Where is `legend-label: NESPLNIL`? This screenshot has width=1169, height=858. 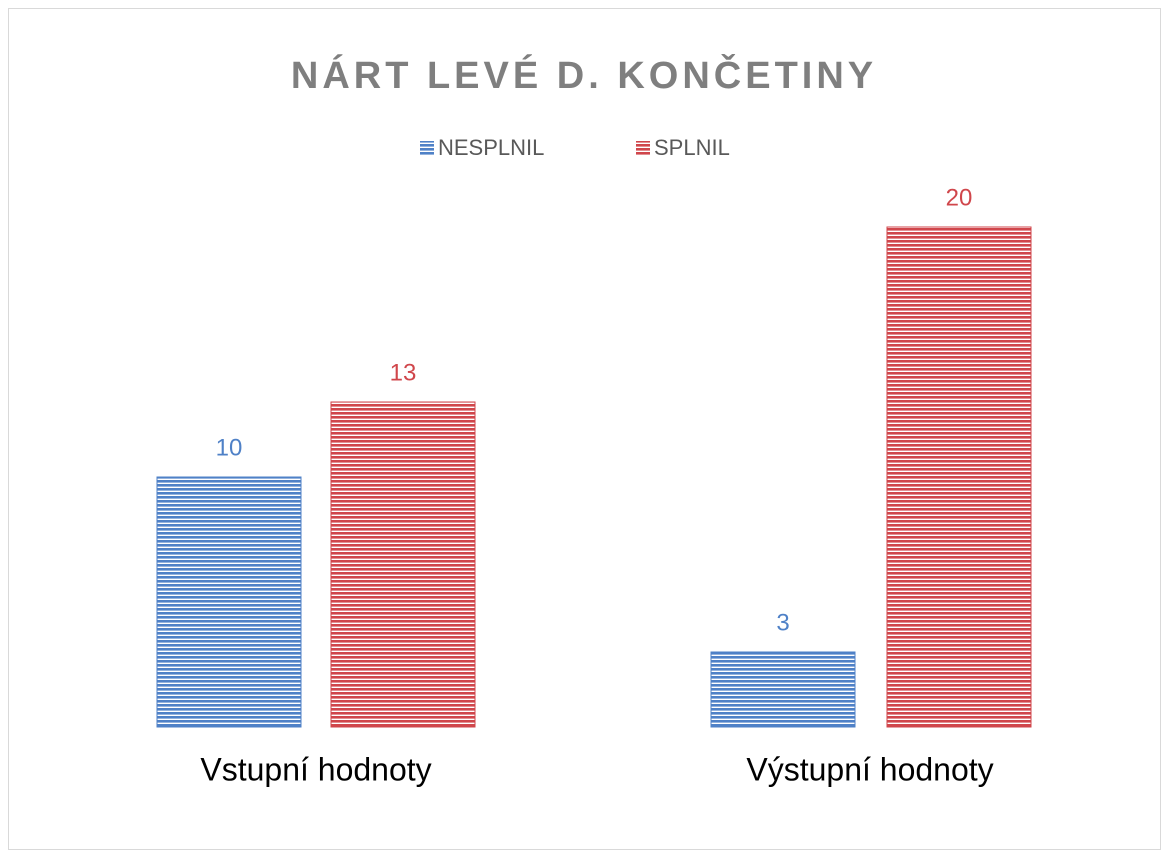
legend-label: NESPLNIL is located at coordinates (491, 147).